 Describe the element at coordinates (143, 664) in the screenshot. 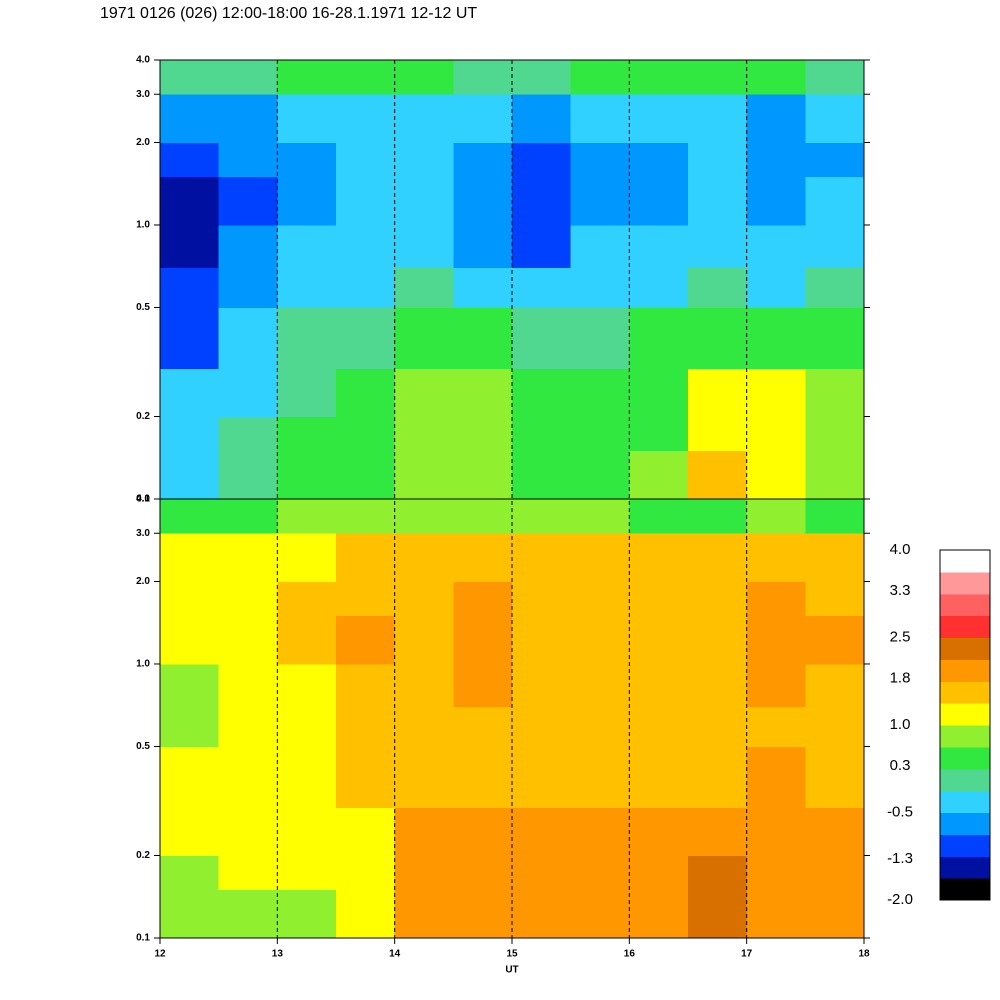

I see `y-tick-label: 1.0` at that location.